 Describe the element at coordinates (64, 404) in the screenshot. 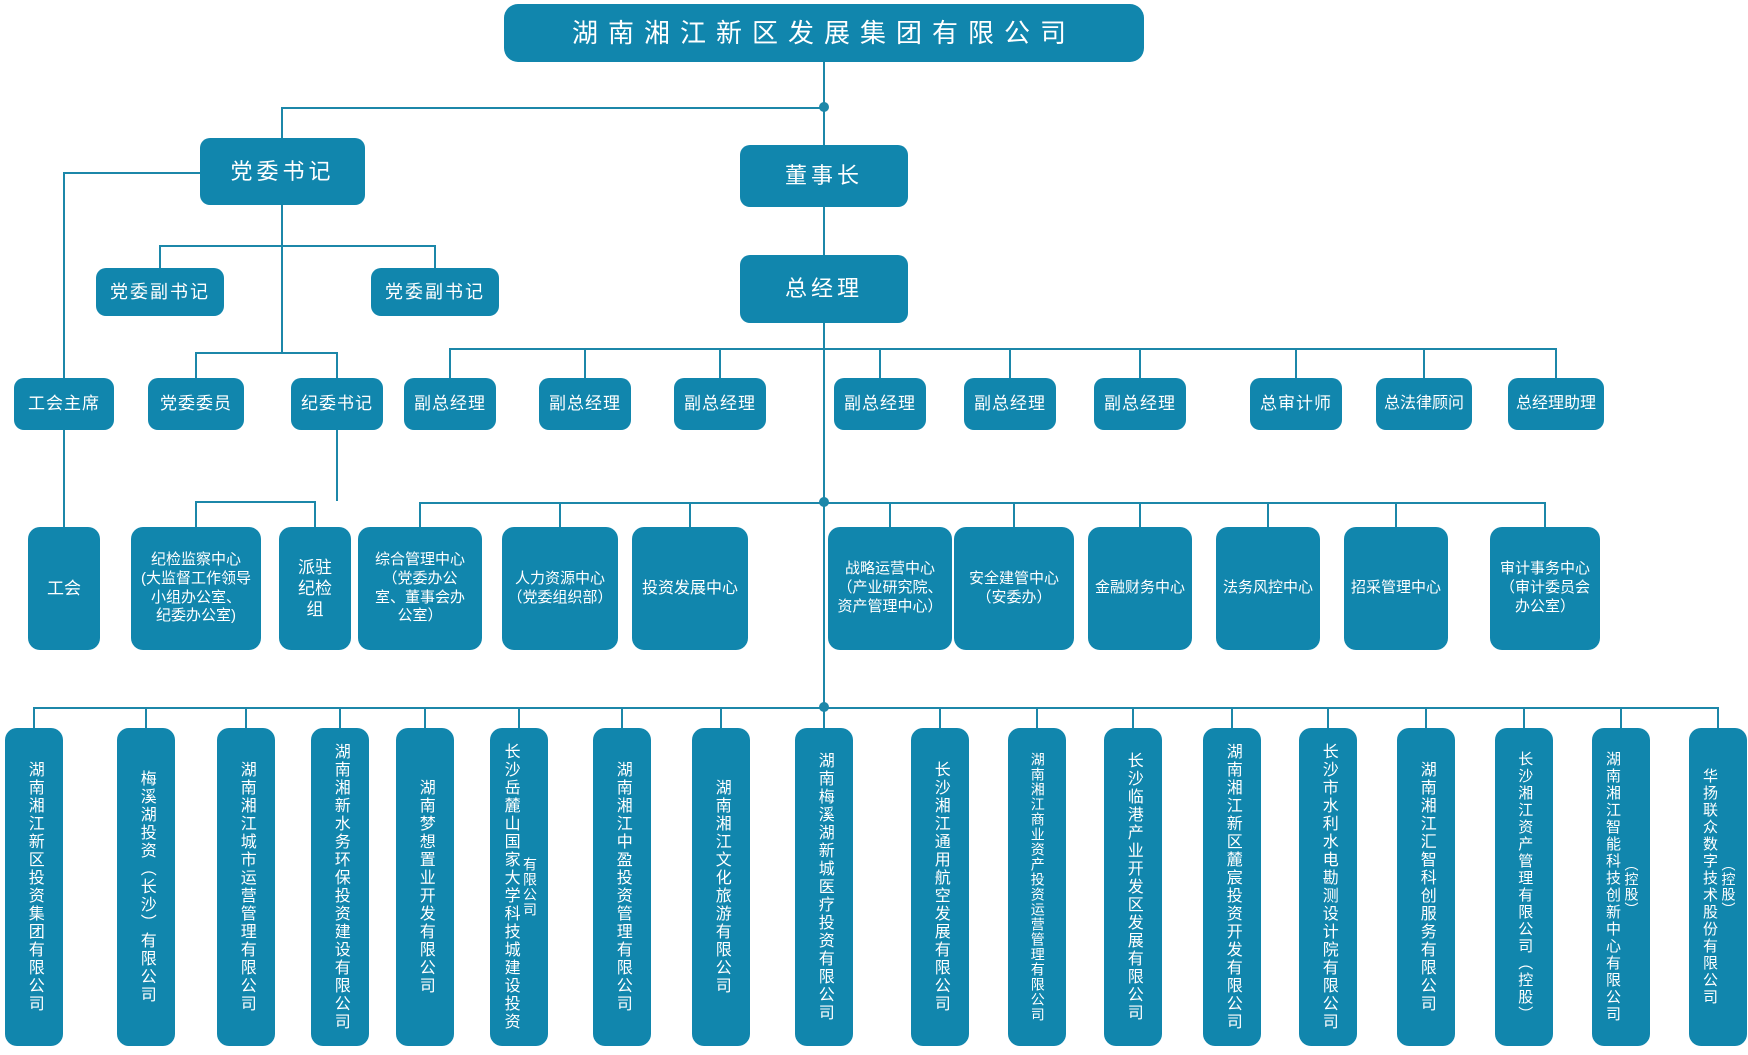

I see `node-union-chairman: 工会主席` at that location.